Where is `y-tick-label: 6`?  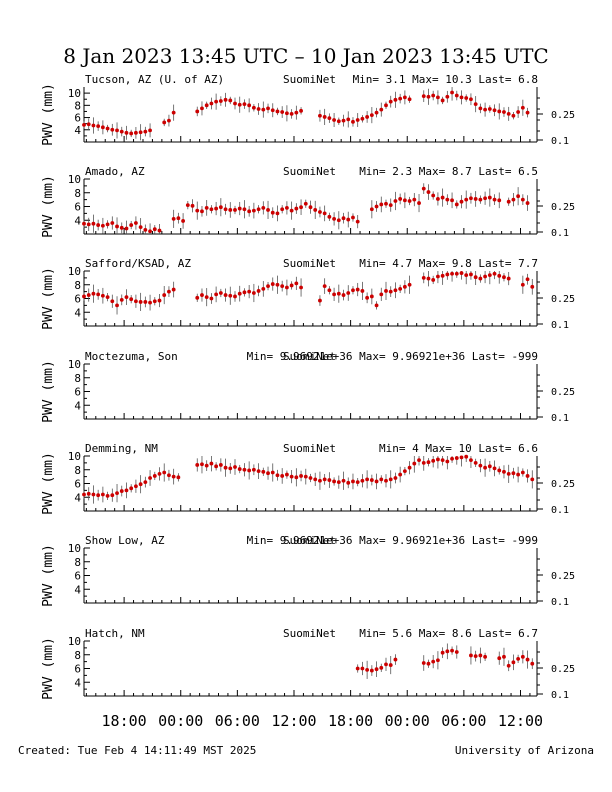 y-tick-label: 6 is located at coordinates (77, 392).